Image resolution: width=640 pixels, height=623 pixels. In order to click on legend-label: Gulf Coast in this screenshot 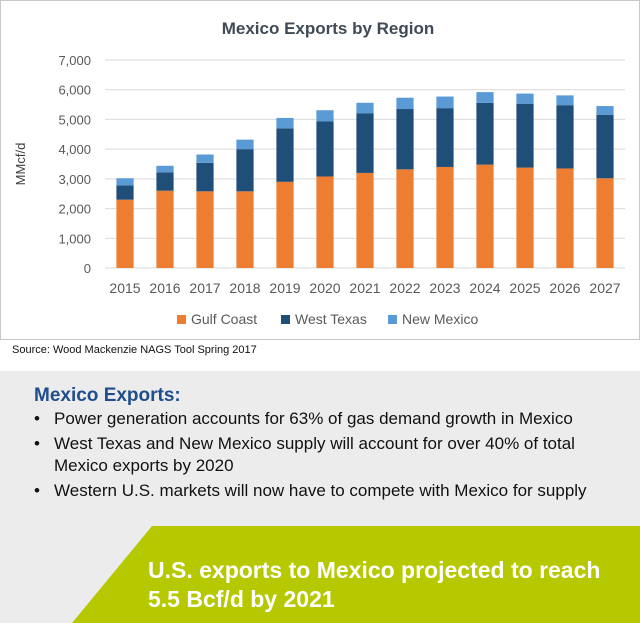, I will do `click(224, 319)`.